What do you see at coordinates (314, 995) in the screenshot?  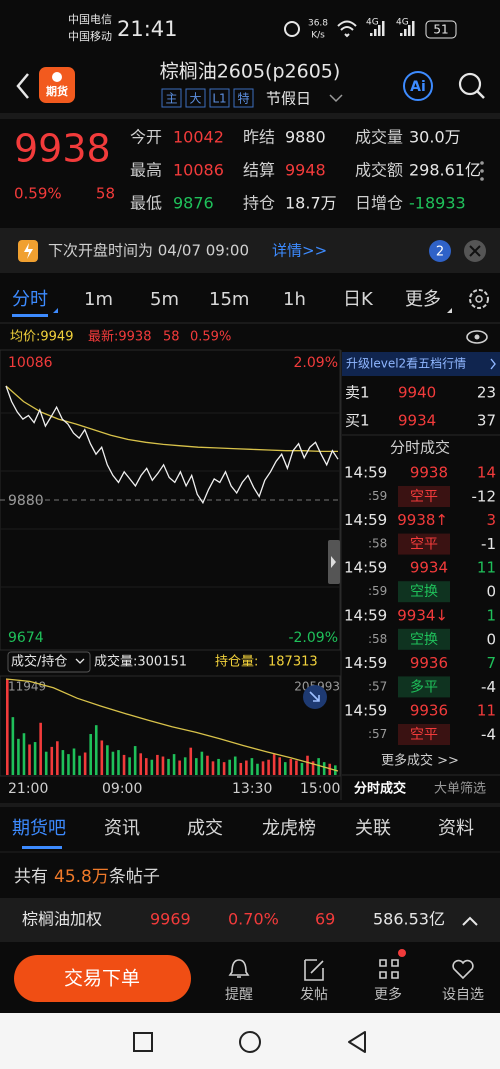 I see `action-button: 发帖` at bounding box center [314, 995].